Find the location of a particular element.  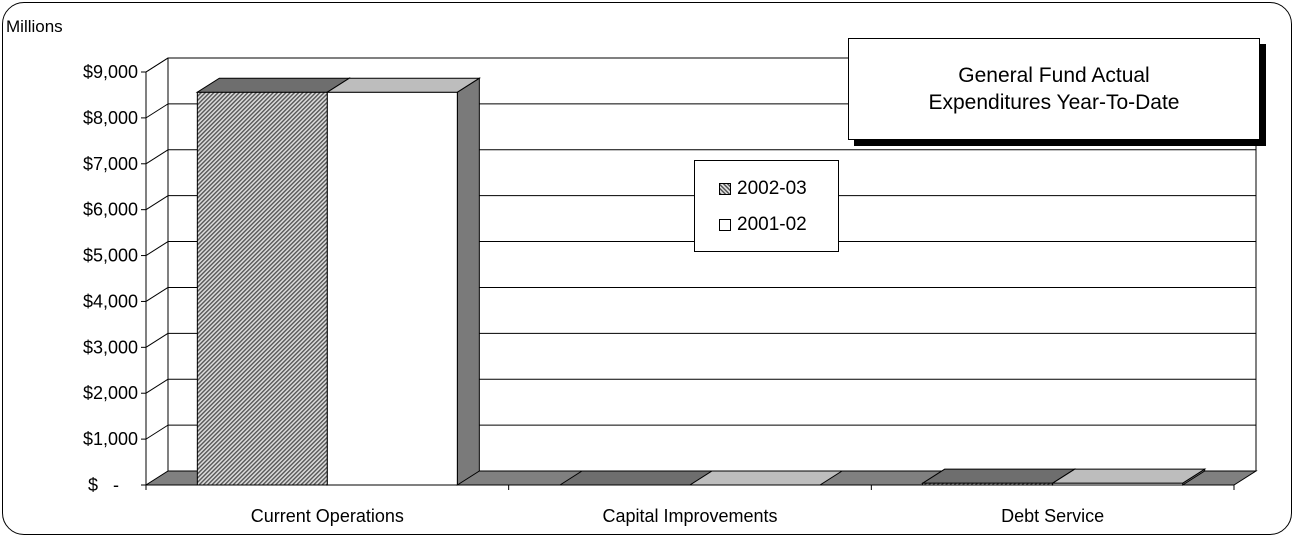

y-tick-label: $1,000 is located at coordinates (110, 439).